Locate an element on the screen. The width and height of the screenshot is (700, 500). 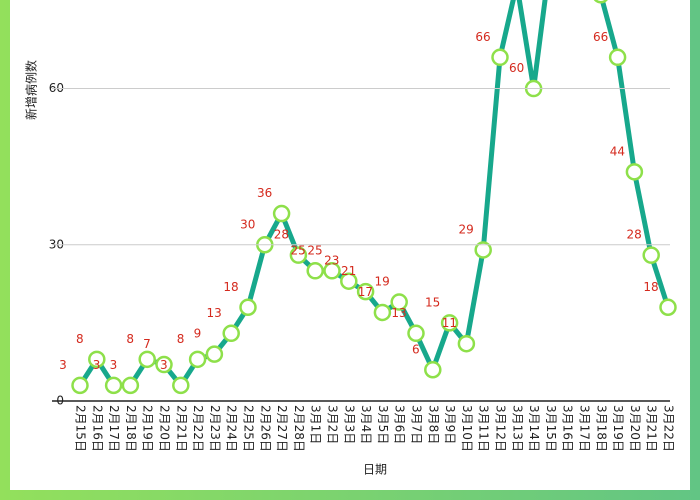
x-tick-label: 3月16日 is located at coordinates (568, 428).